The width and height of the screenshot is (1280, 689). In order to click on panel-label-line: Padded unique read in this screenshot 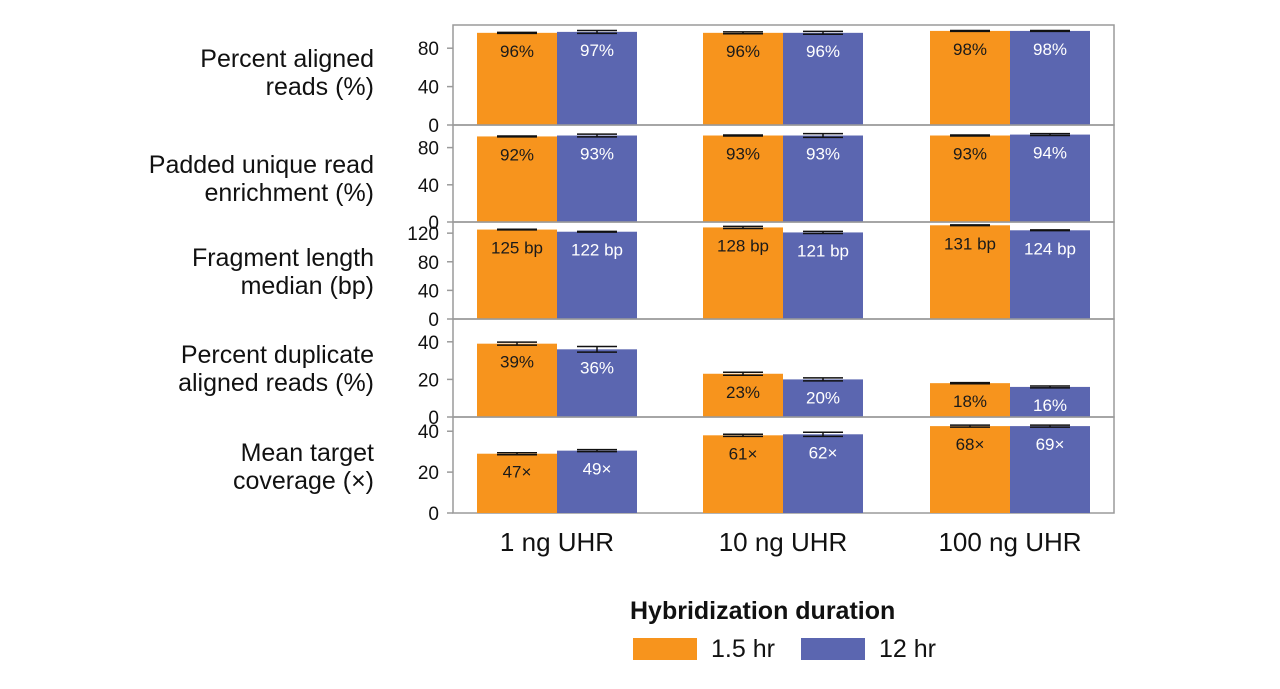, I will do `click(261, 165)`.